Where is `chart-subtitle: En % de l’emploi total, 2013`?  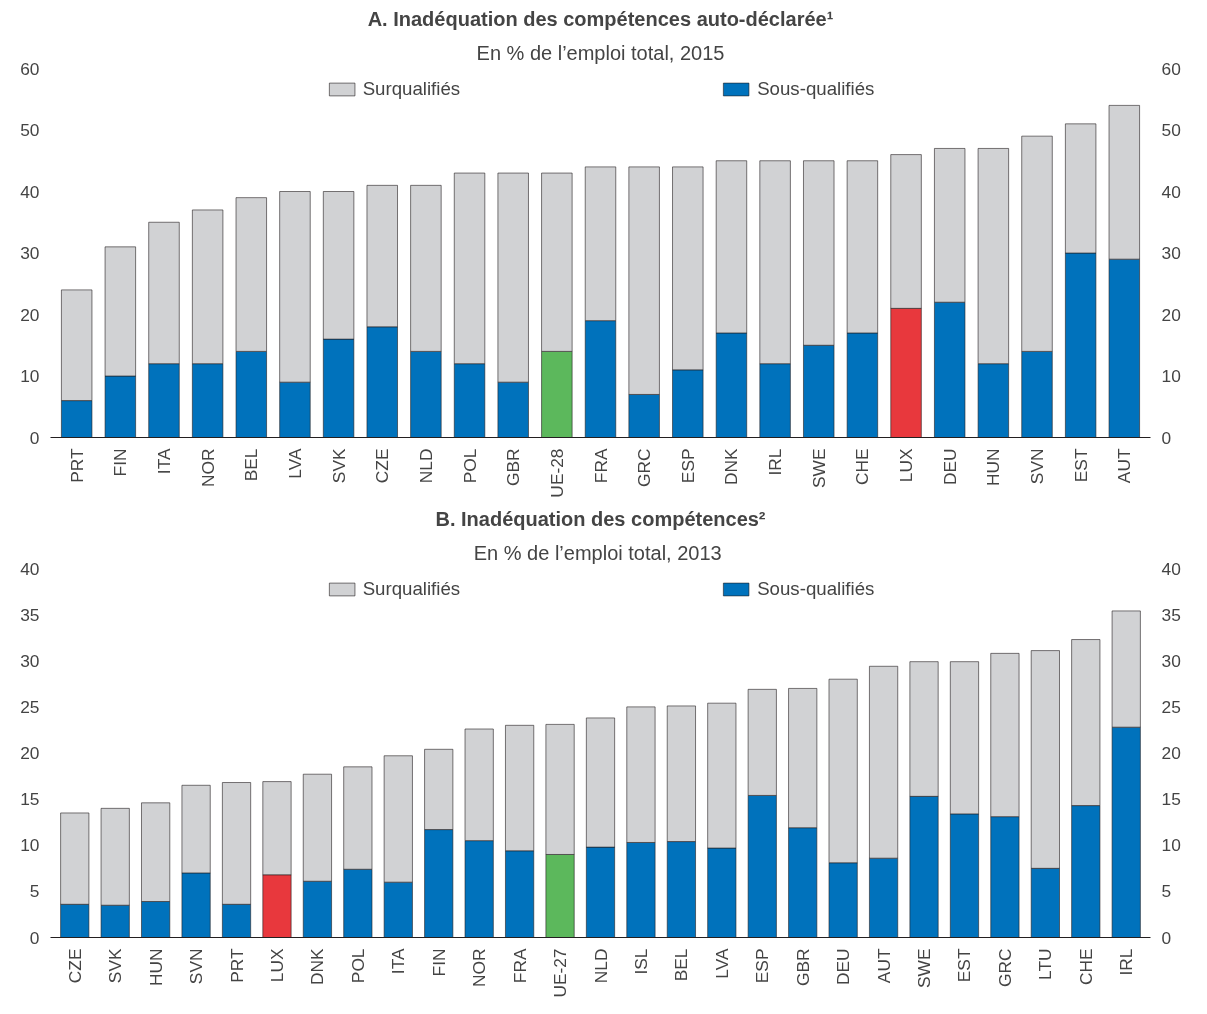
chart-subtitle: En % de l’emploi total, 2013 is located at coordinates (597, 552).